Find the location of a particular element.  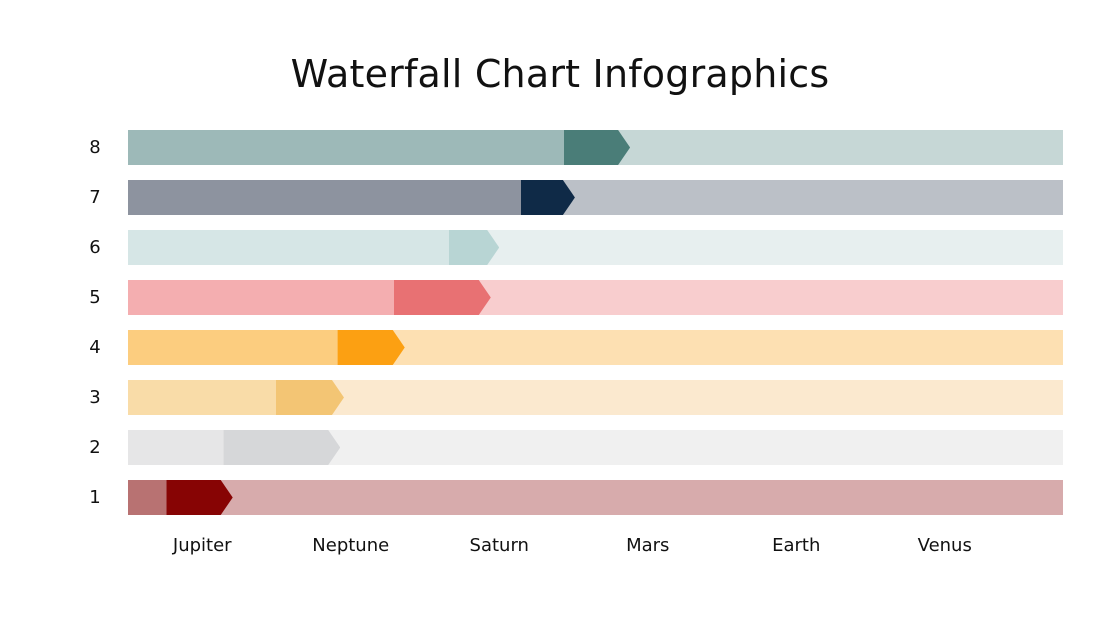

row-label: 3 is located at coordinates (95, 397).